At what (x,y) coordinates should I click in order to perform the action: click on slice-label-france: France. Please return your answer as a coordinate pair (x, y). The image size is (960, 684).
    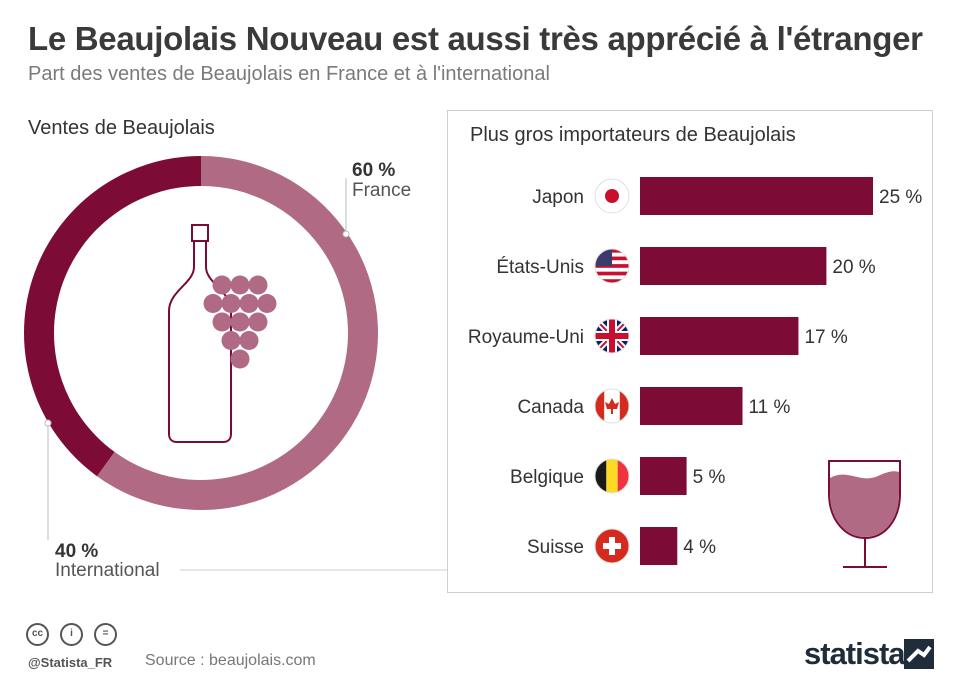
    Looking at the image, I should click on (381, 190).